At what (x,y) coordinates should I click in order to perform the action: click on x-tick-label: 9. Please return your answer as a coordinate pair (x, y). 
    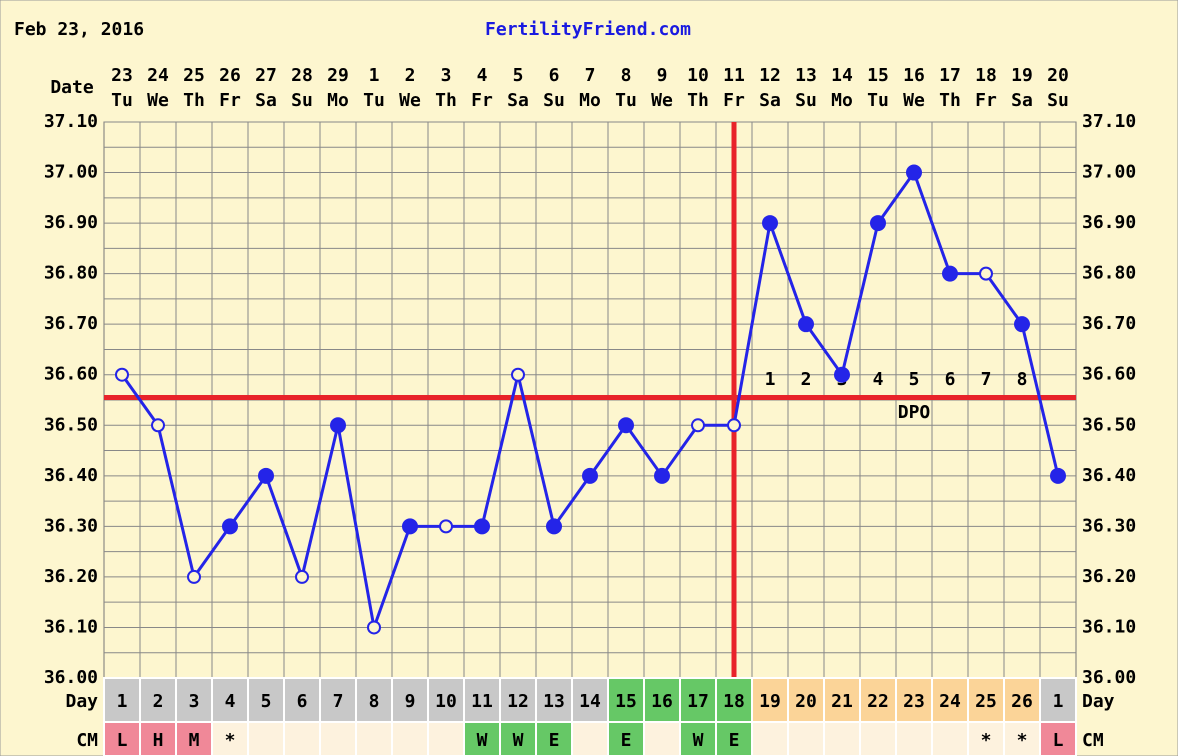
    Looking at the image, I should click on (662, 75).